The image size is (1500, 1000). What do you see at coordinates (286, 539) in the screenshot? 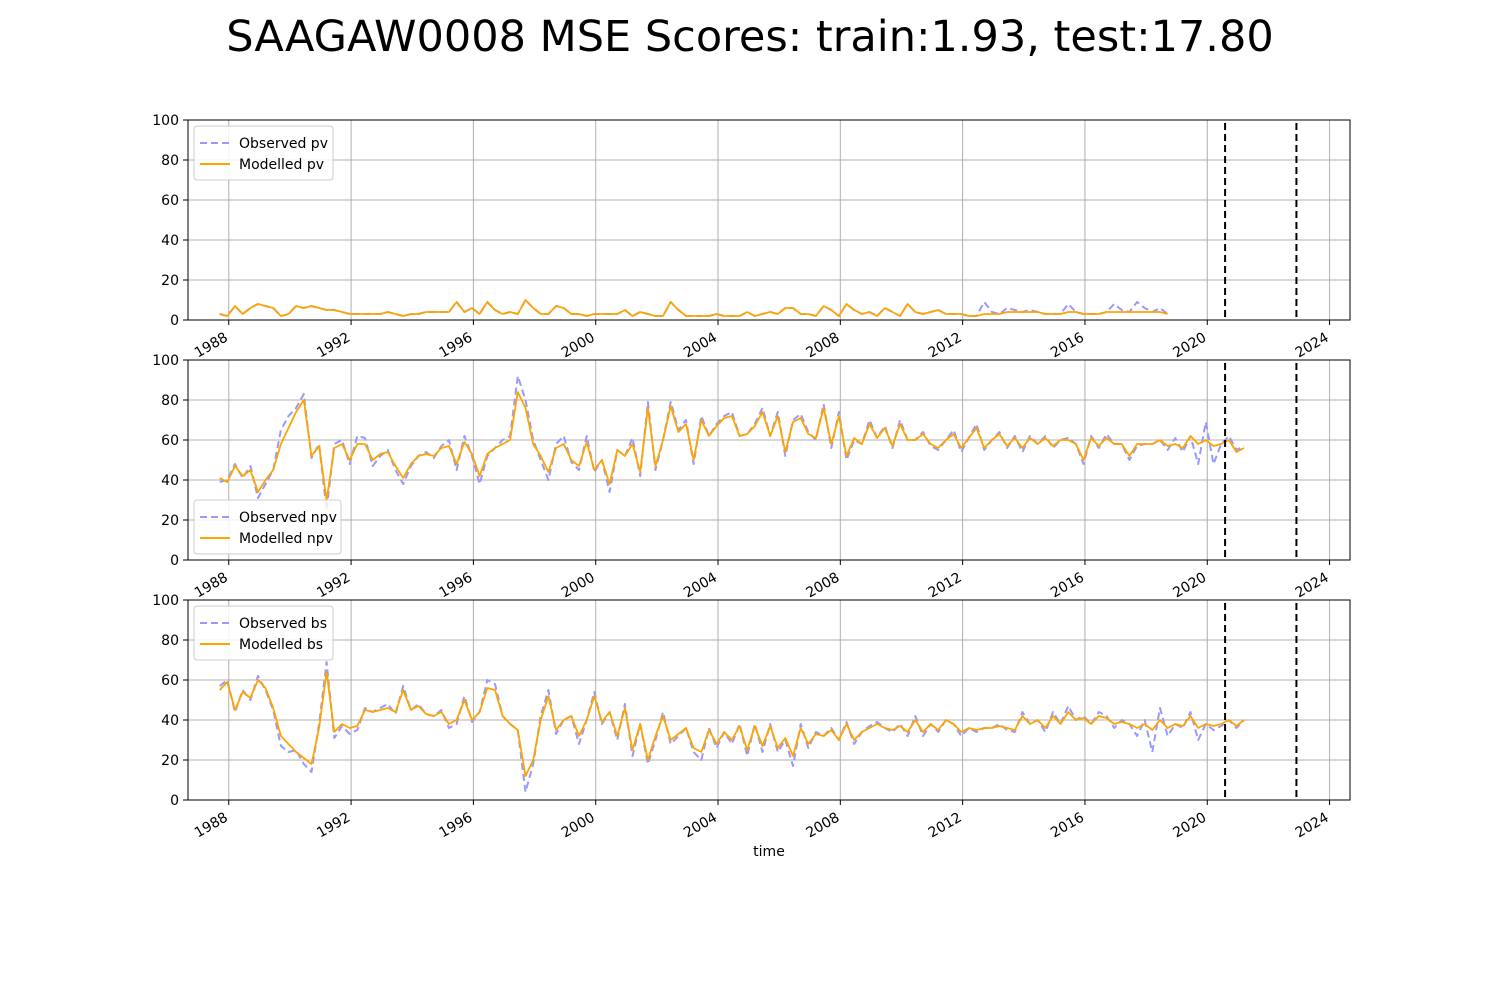
I see `legend-label: Modelled npv` at bounding box center [286, 539].